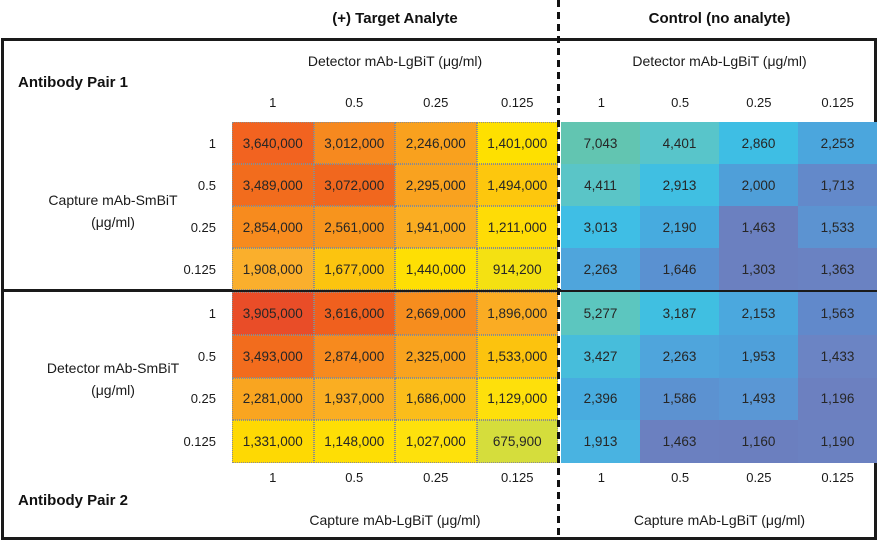 The height and width of the screenshot is (547, 879). Describe the element at coordinates (517, 227) in the screenshot. I see `heatmap-cell: 1,211,000` at that location.